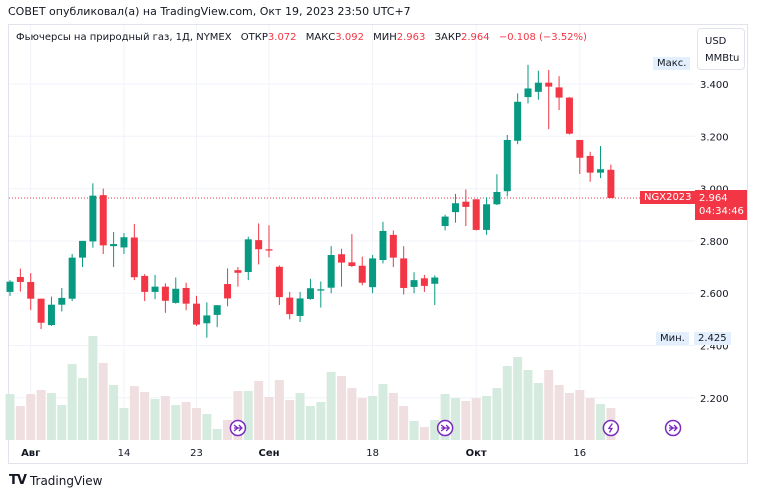 The width and height of the screenshot is (758, 496). Describe the element at coordinates (721, 49) in the screenshot. I see `currency-unit-button: USD MMBtu` at that location.